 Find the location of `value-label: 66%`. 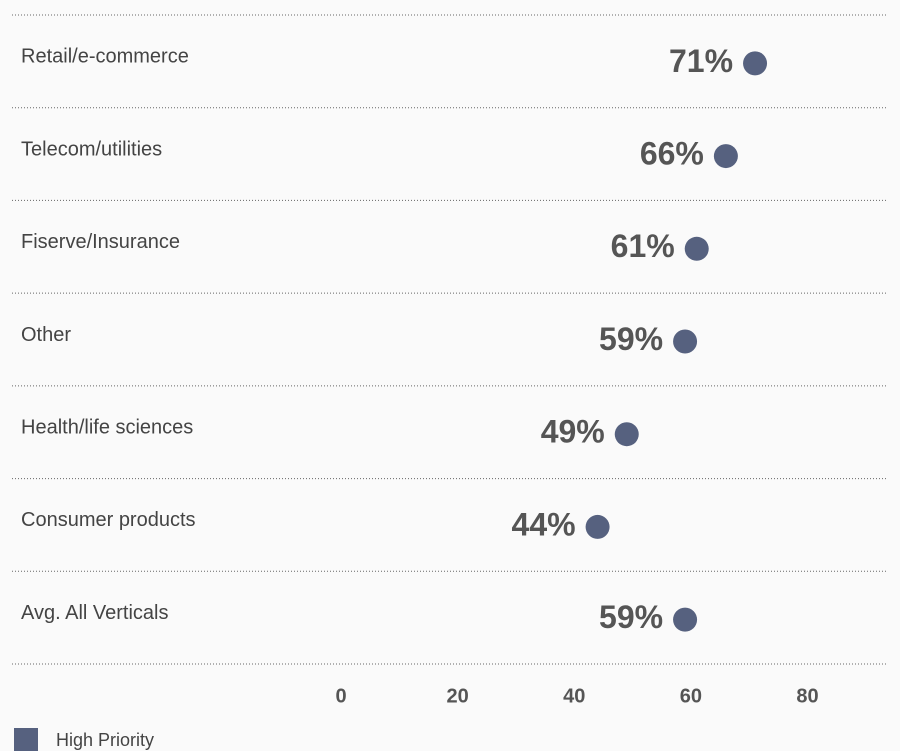

value-label: 66% is located at coordinates (672, 154).